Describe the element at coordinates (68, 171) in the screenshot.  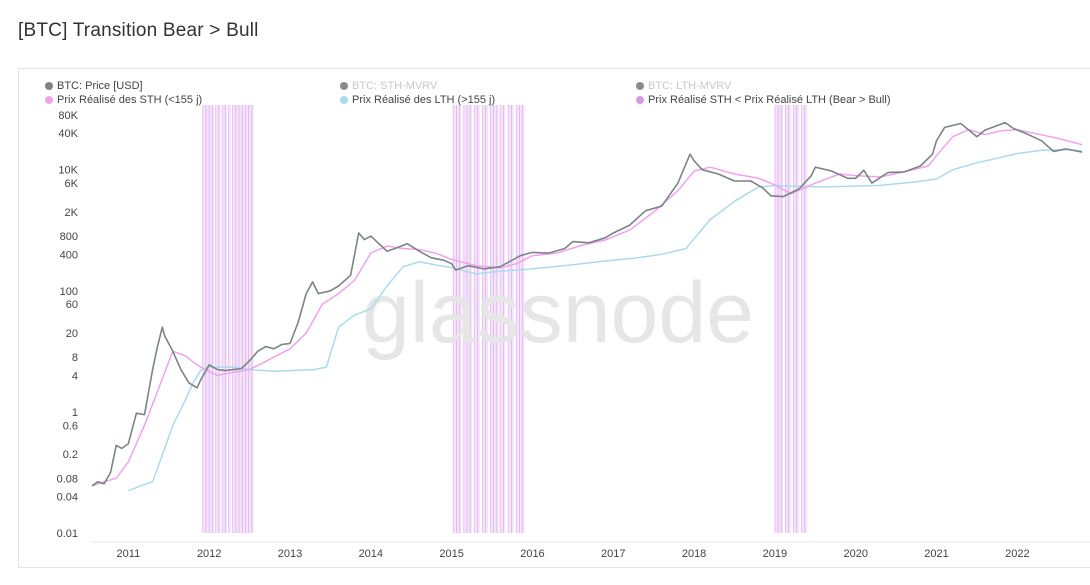
I see `y-tick-label: 10K` at that location.